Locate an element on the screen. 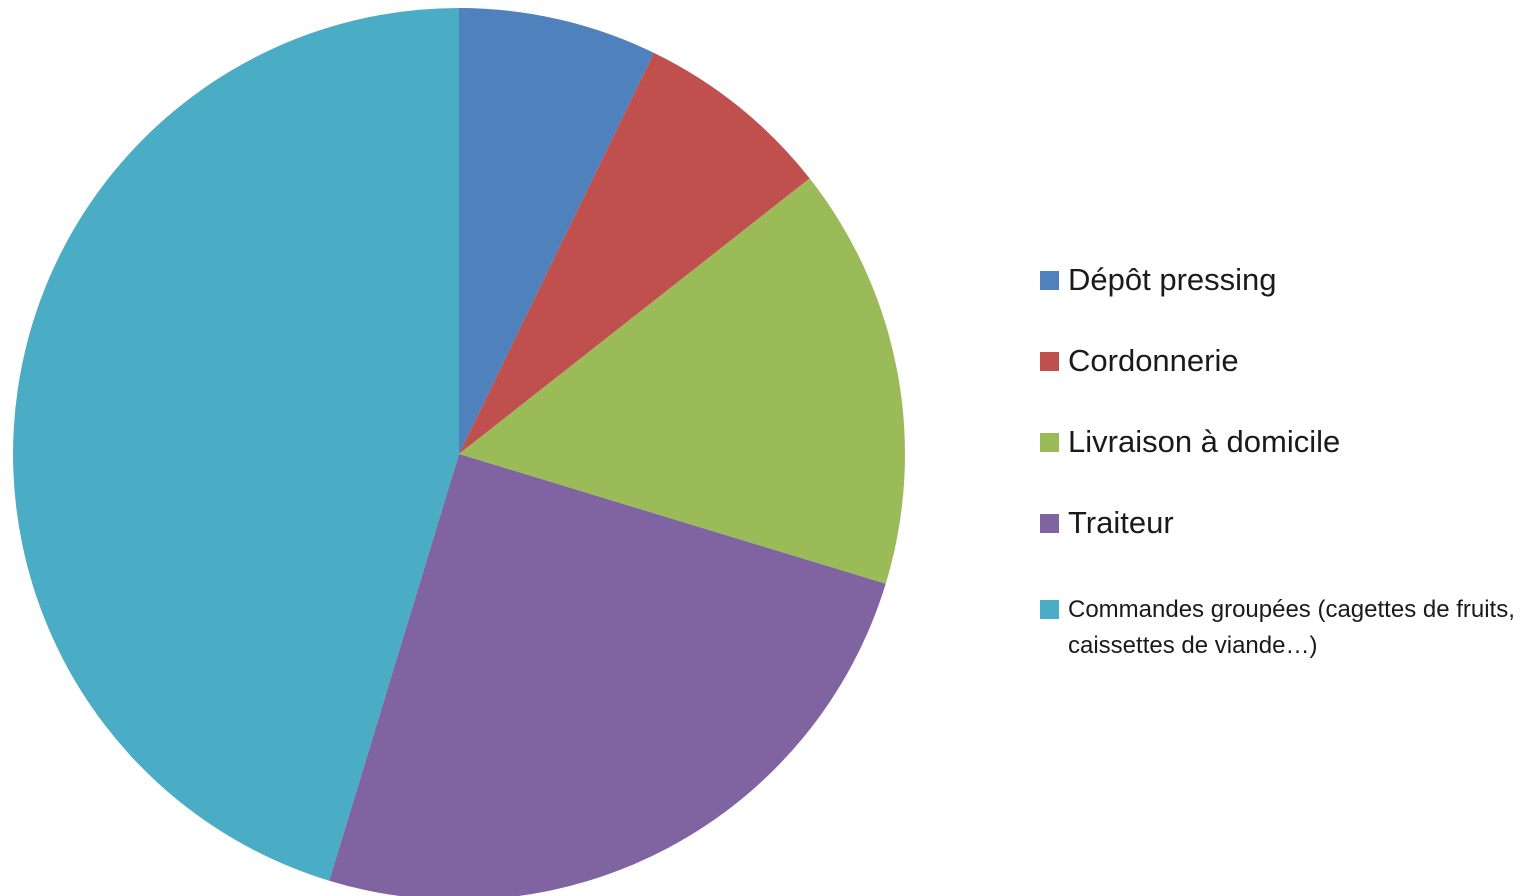  legend-swatch-commandes-groupees is located at coordinates (1049, 609).